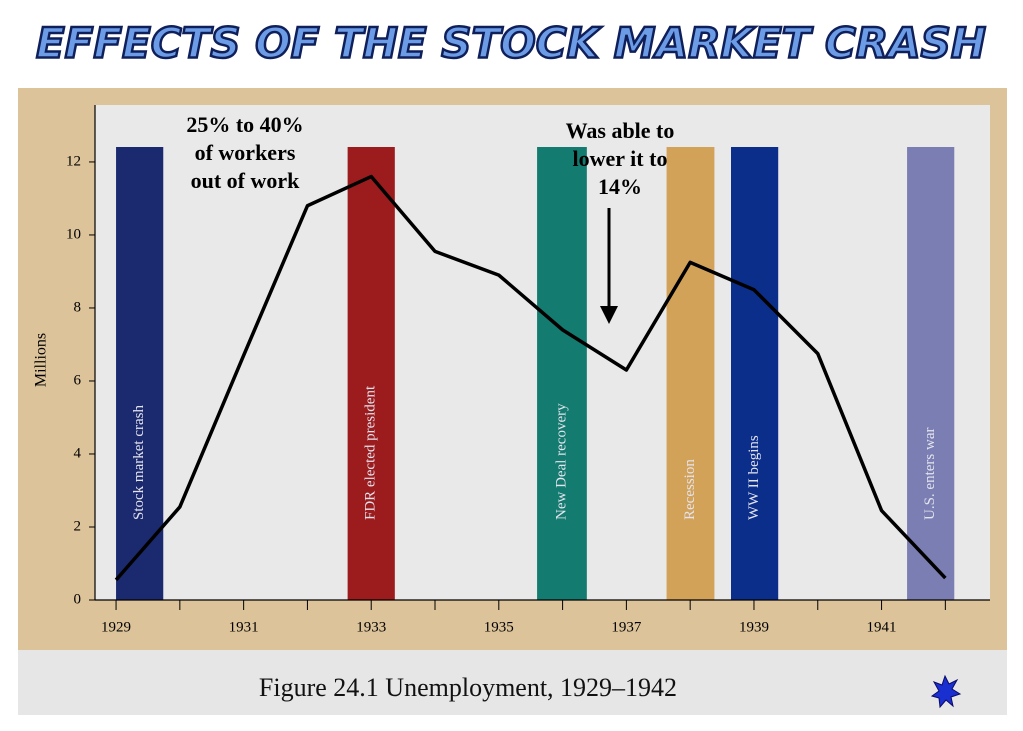 Image resolution: width=1023 pixels, height=731 pixels. I want to click on x-tick-label: 1933, so click(371, 627).